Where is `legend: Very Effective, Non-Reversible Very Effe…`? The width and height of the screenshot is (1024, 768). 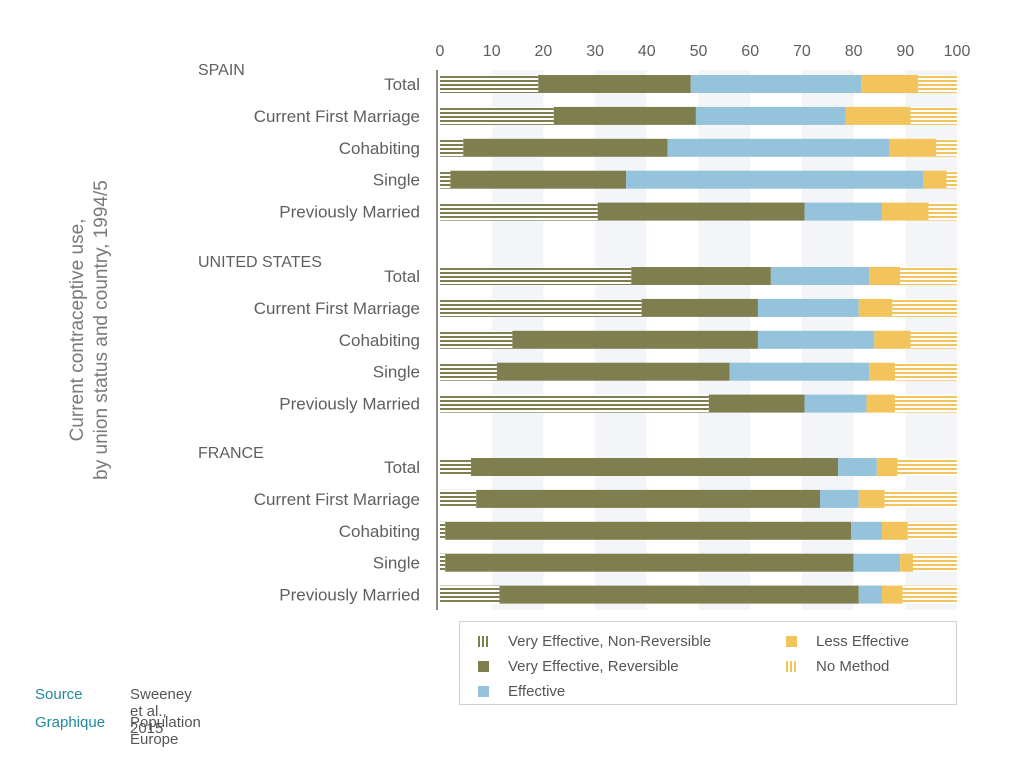 legend: Very Effective, Non-Reversible Very Effe… is located at coordinates (708, 663).